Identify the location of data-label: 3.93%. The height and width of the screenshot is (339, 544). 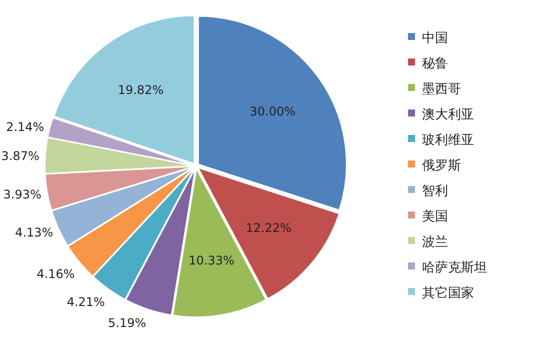
(22, 194).